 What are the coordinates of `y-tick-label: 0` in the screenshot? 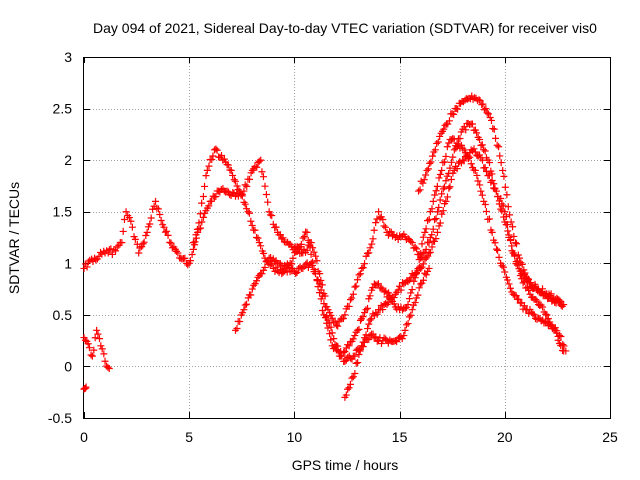 It's located at (68, 366).